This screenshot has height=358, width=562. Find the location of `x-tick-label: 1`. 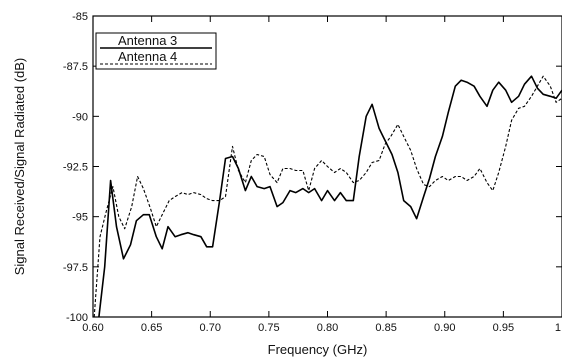

x-tick-label: 1 is located at coordinates (558, 328).